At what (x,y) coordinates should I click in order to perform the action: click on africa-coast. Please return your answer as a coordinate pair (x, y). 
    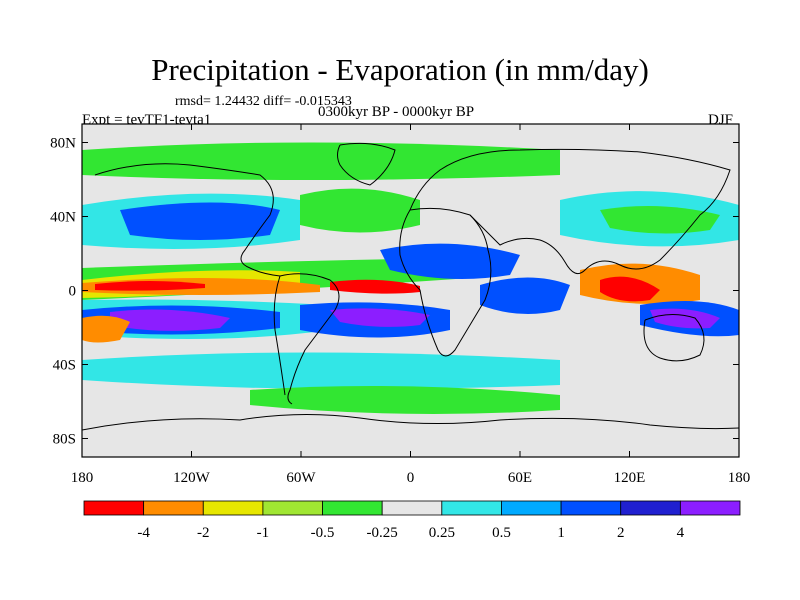
    Looking at the image, I should click on (445, 282).